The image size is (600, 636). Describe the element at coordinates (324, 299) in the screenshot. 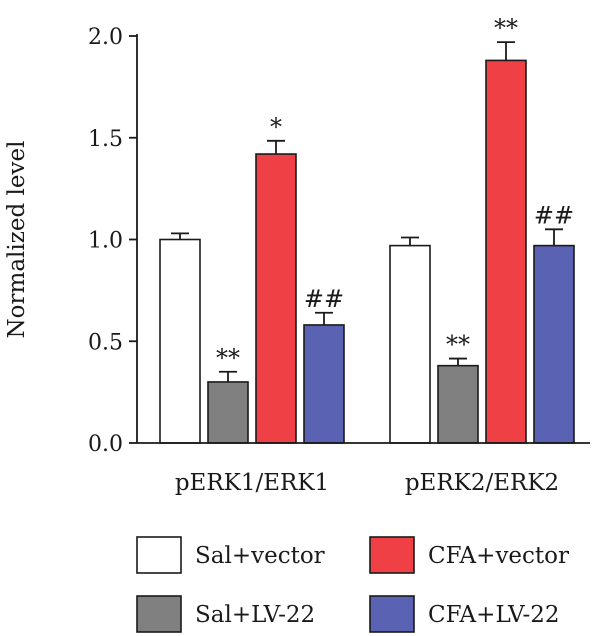

I see `significance-label-4-1: ##` at that location.